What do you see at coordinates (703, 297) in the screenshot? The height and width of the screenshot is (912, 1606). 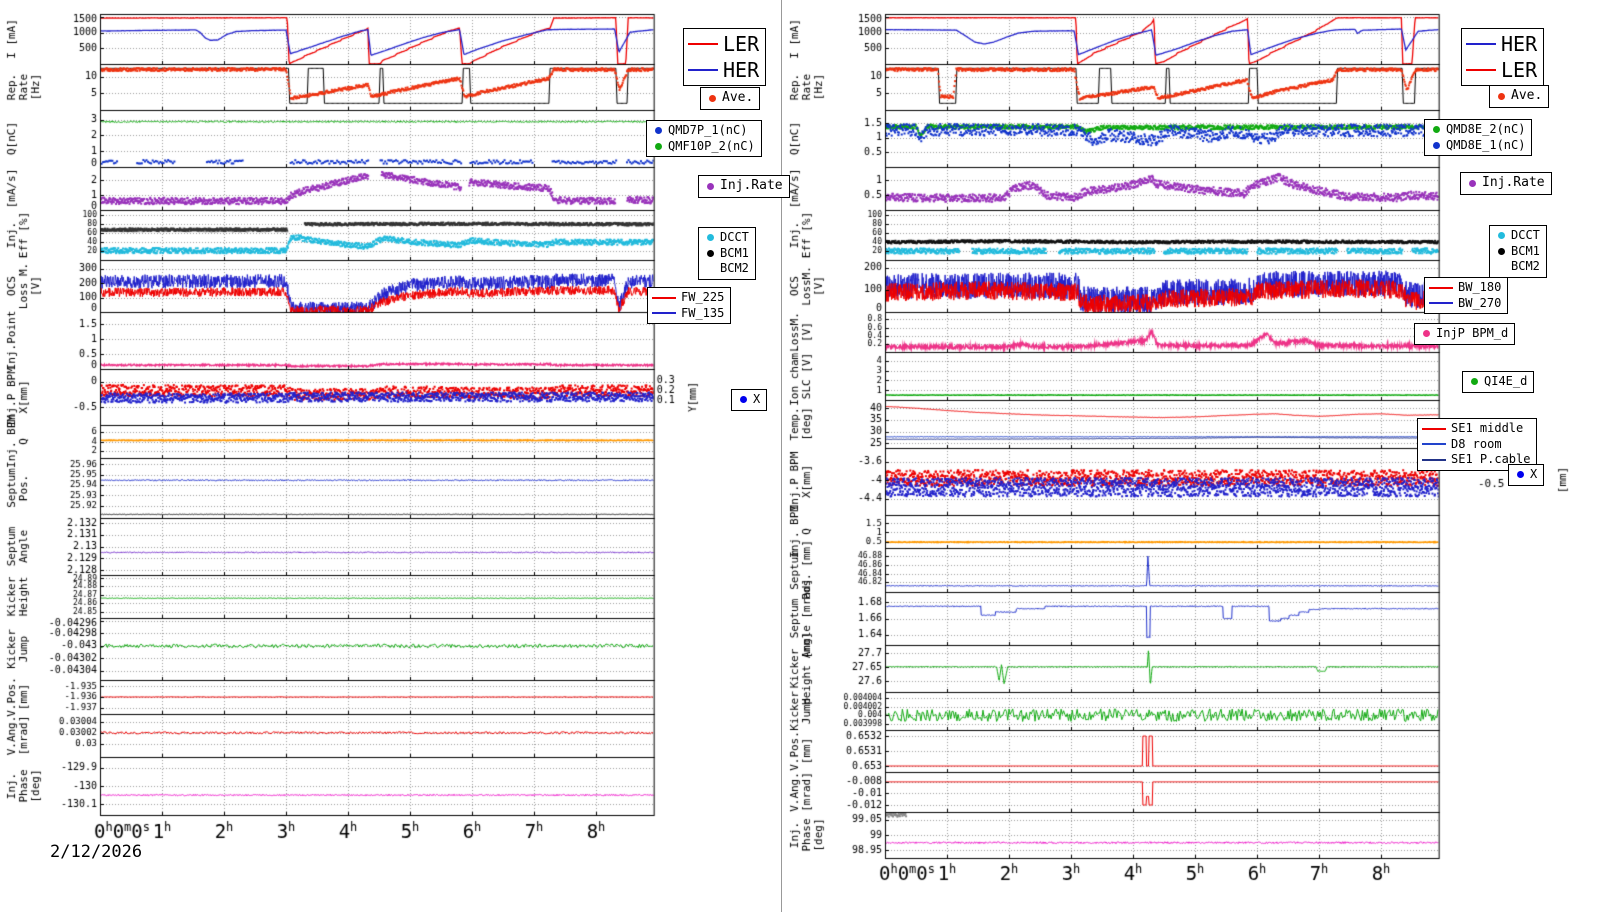 I see `legend-label: FW_225` at bounding box center [703, 297].